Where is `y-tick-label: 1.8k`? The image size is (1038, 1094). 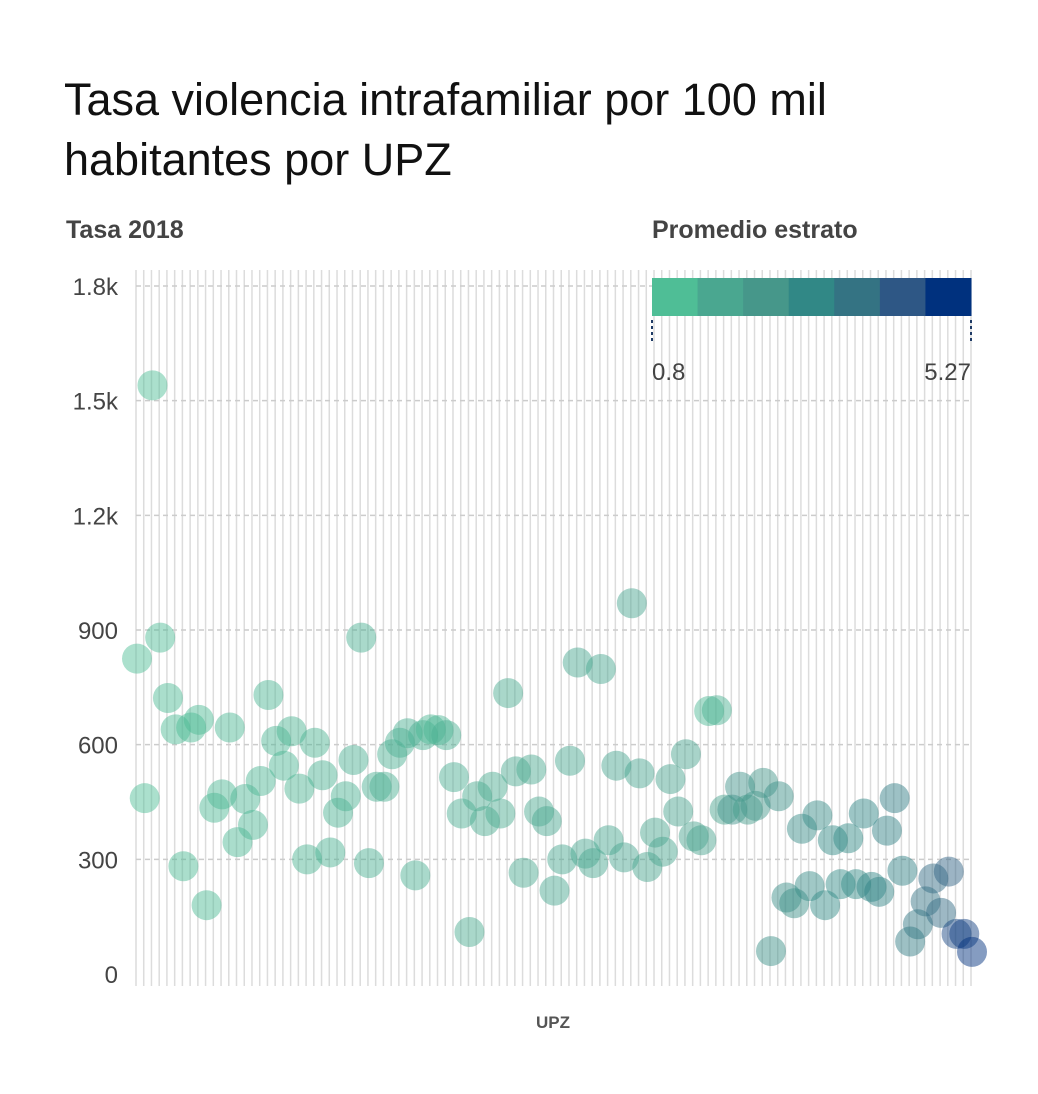 y-tick-label: 1.8k is located at coordinates (96, 287).